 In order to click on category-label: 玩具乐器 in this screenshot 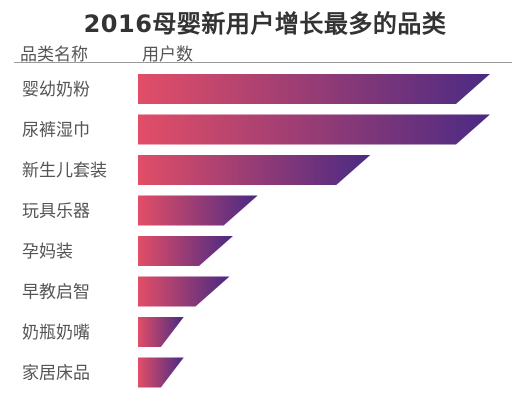, I will do `click(56, 212)`.